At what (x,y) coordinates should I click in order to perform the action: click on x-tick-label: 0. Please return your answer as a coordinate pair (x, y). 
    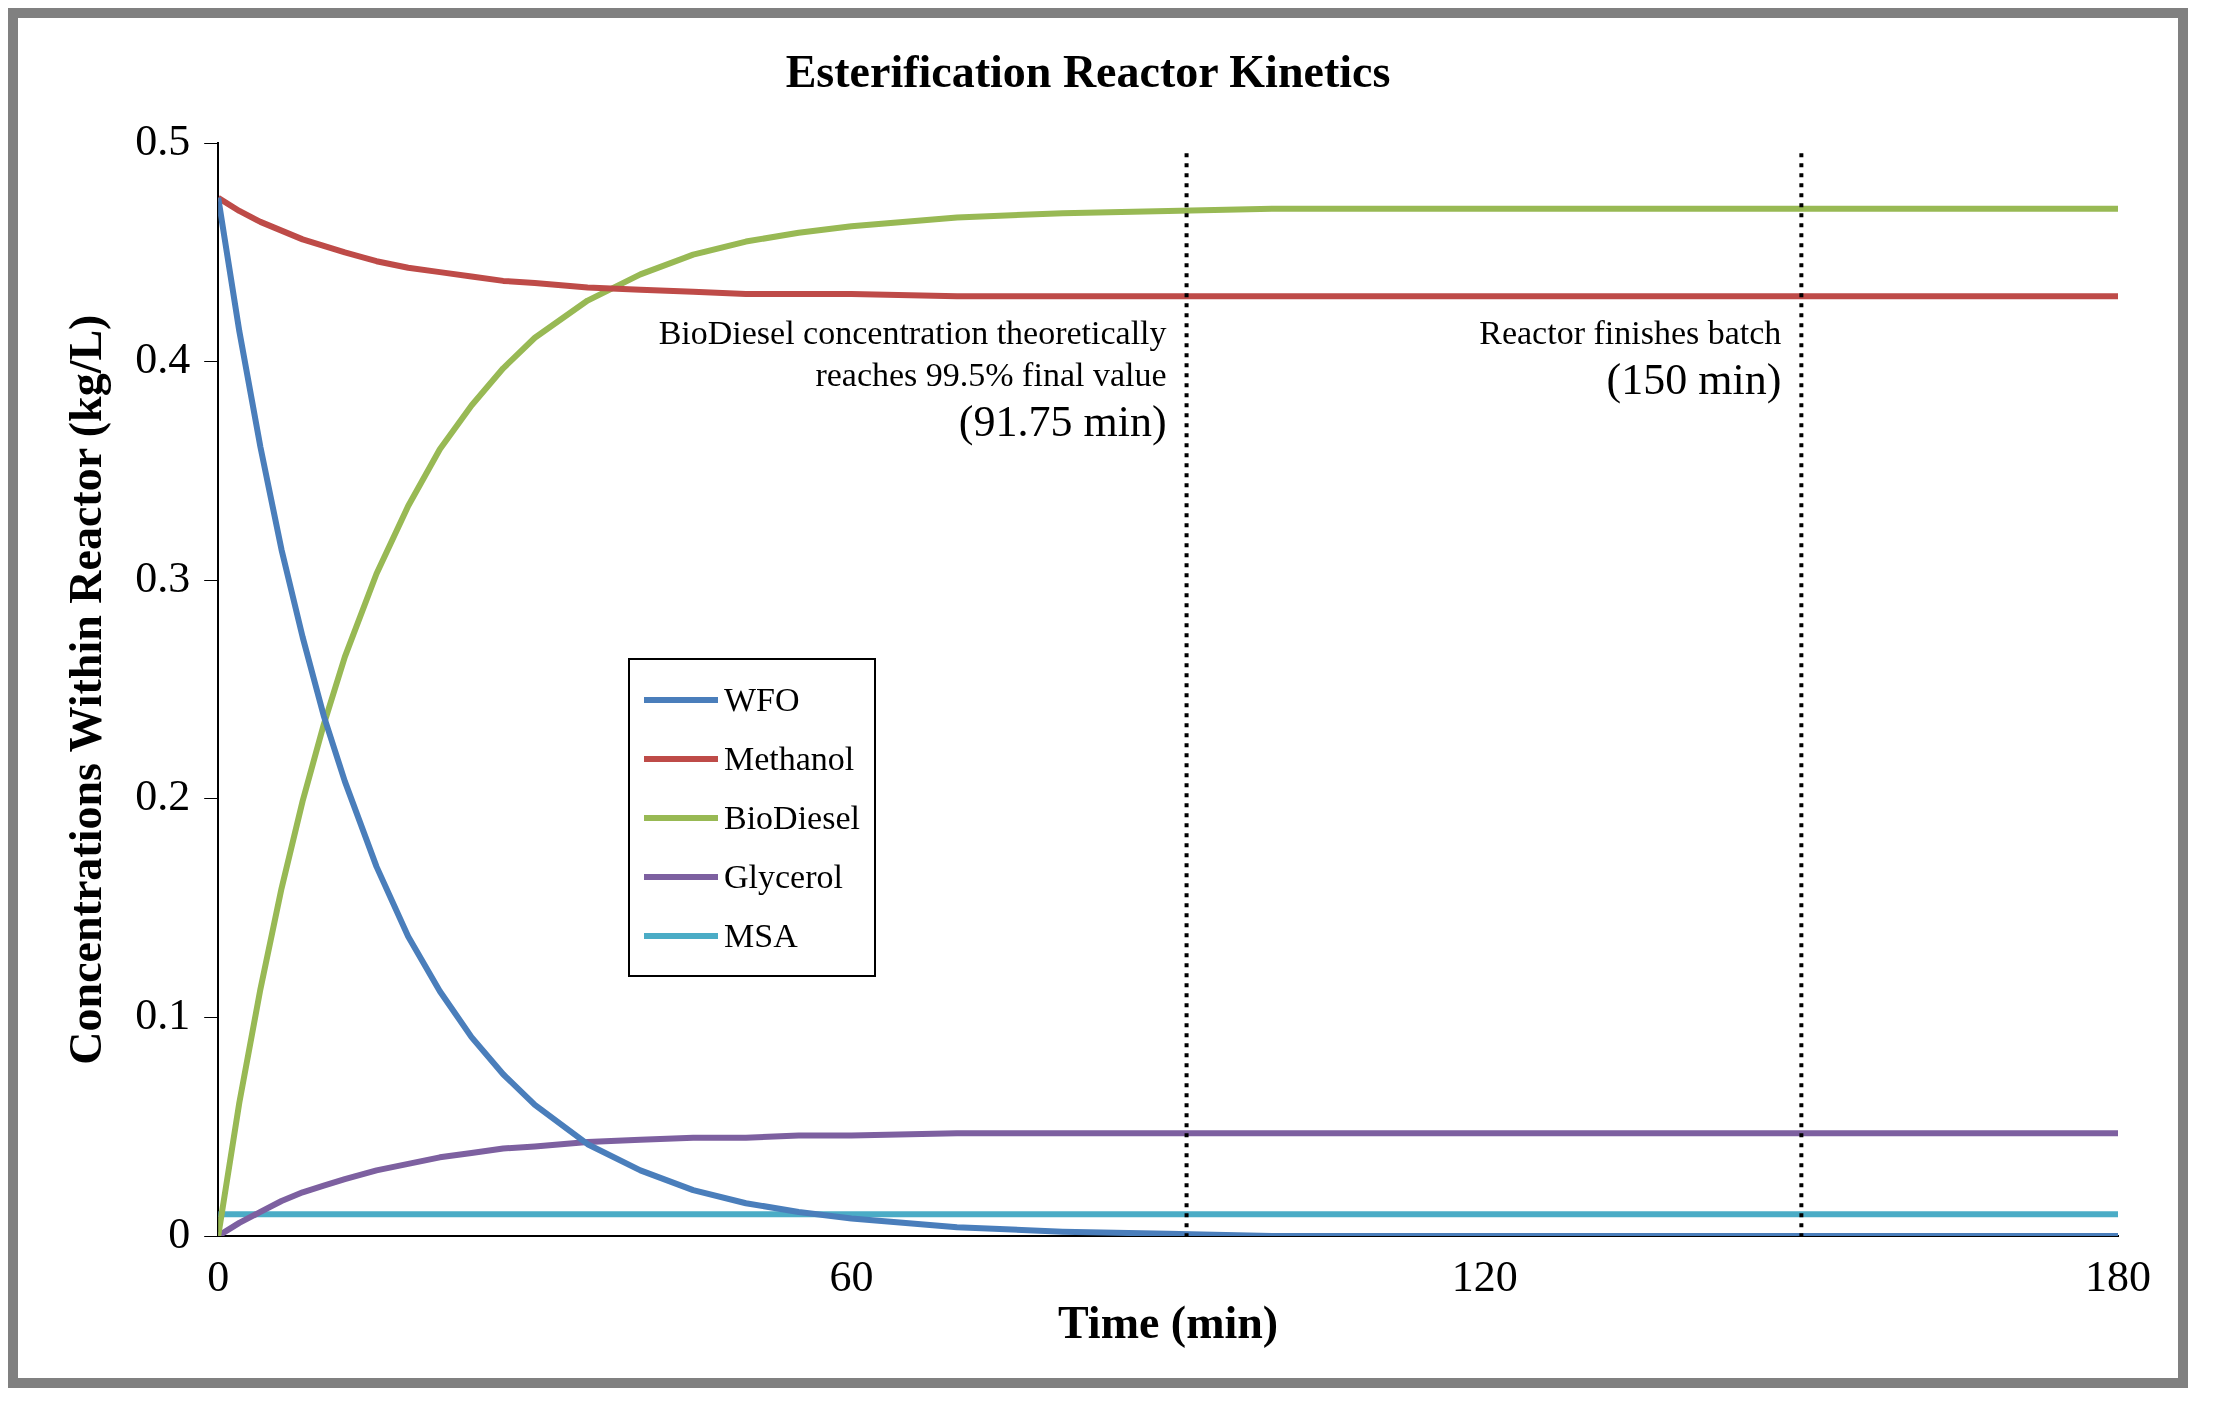
    Looking at the image, I should click on (218, 1276).